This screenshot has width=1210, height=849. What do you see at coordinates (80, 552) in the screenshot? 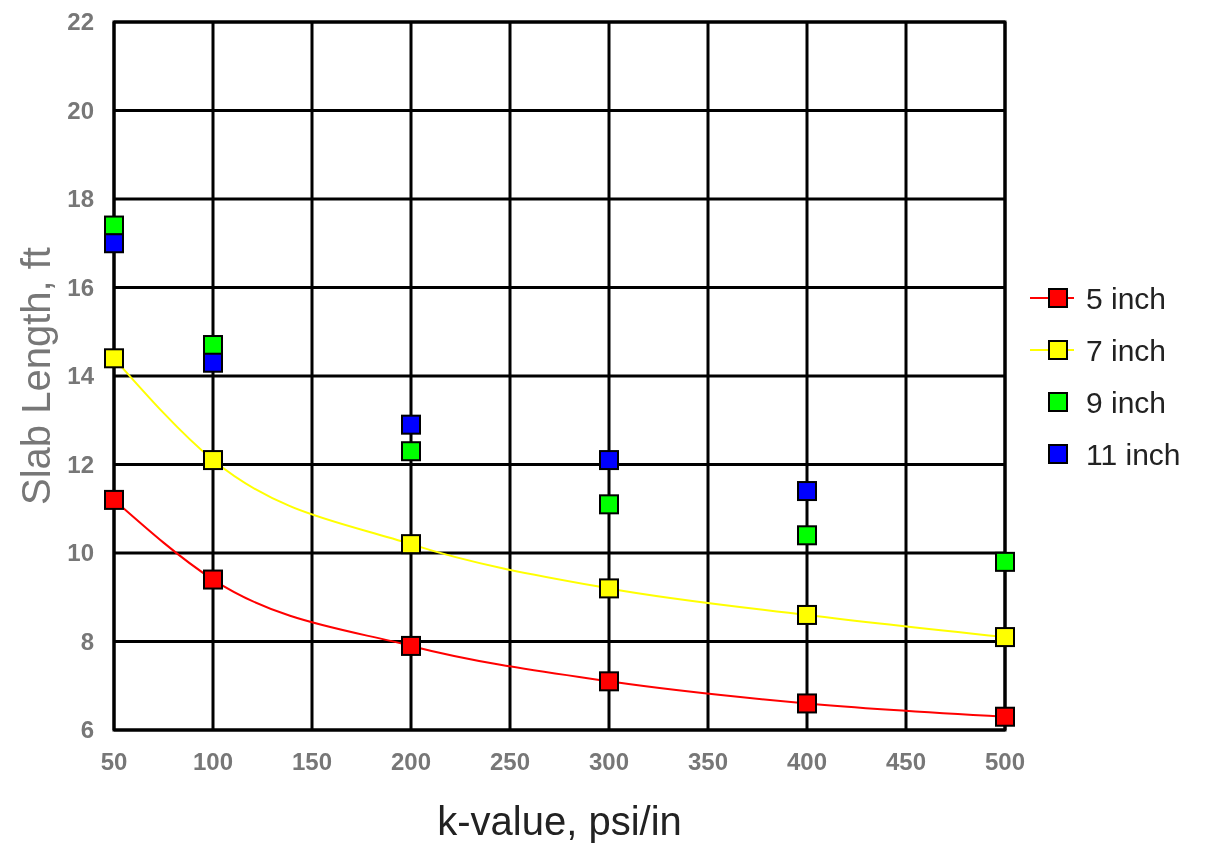
I see `y-tick-label: 10` at bounding box center [80, 552].